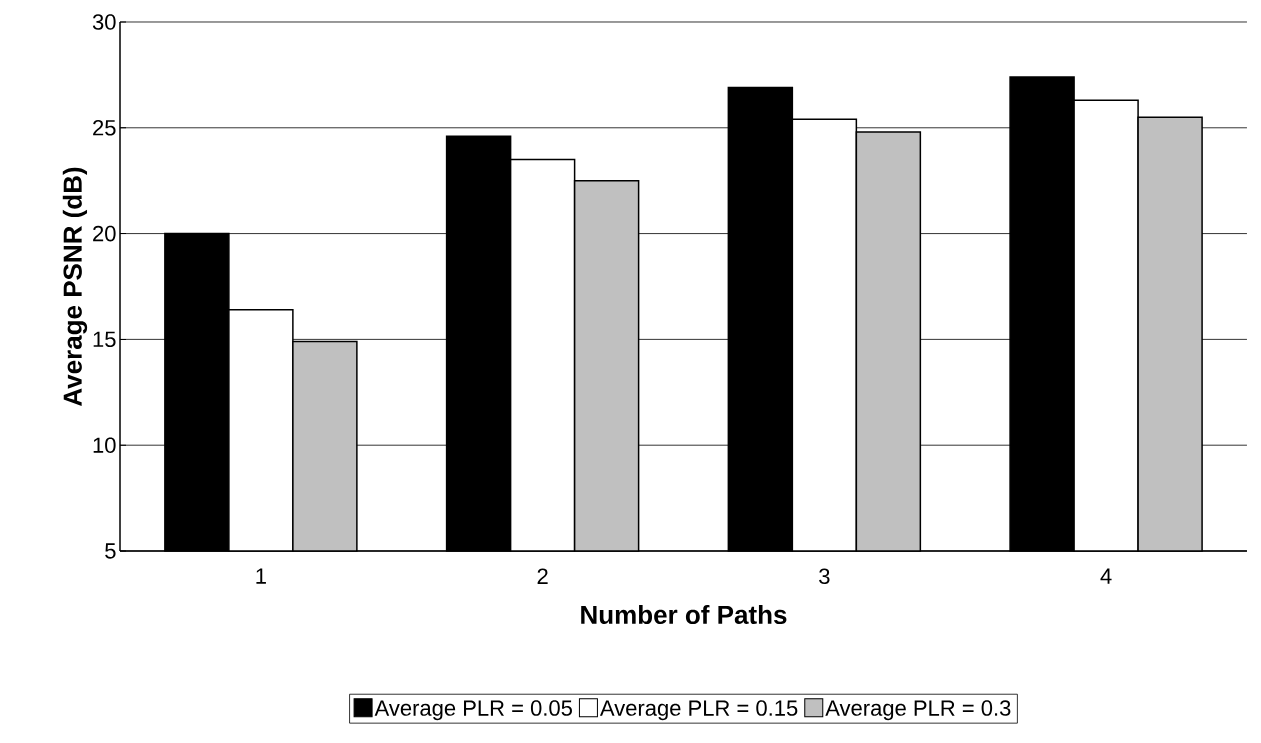 The width and height of the screenshot is (1261, 743). I want to click on legend-label: Average PLR = 0.05, so click(473, 710).